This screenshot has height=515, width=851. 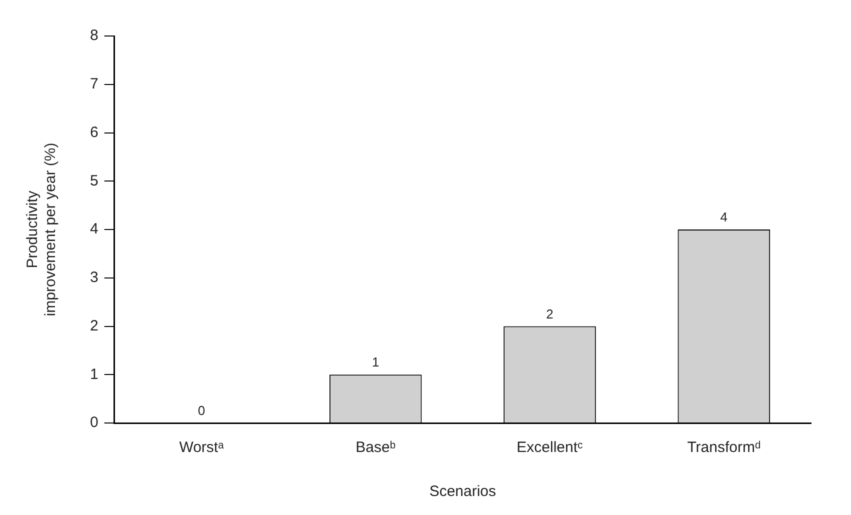 What do you see at coordinates (376, 447) in the screenshot?
I see `x-tick-label: Baseᵇ` at bounding box center [376, 447].